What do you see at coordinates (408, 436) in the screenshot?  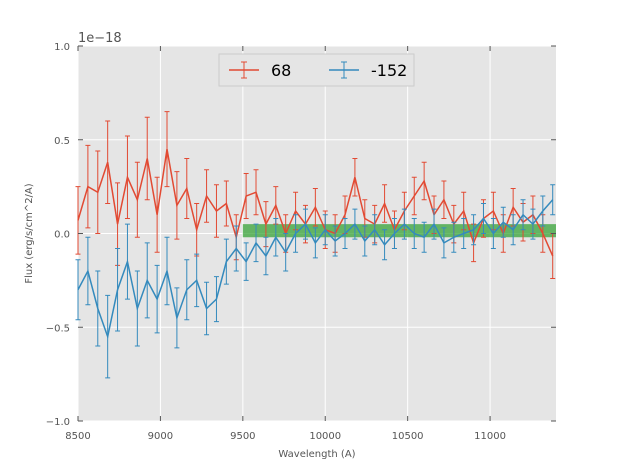 I see `x-tick-label: 10500` at bounding box center [408, 436].